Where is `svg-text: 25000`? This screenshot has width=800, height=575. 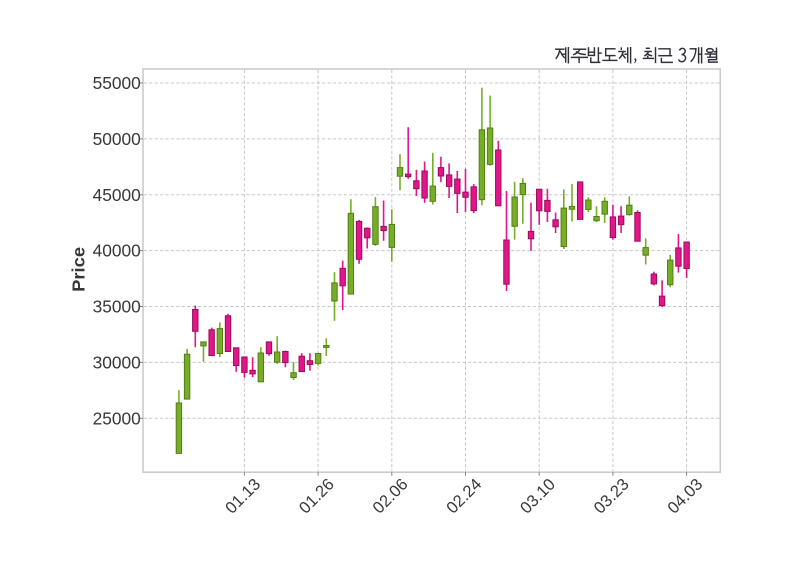 svg-text: 25000 is located at coordinates (117, 418).